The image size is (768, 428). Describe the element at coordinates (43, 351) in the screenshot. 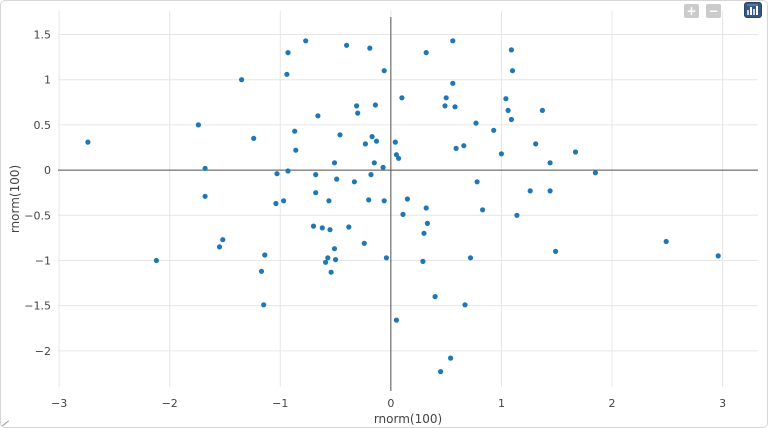

I see `y-tick-label: −2` at that location.